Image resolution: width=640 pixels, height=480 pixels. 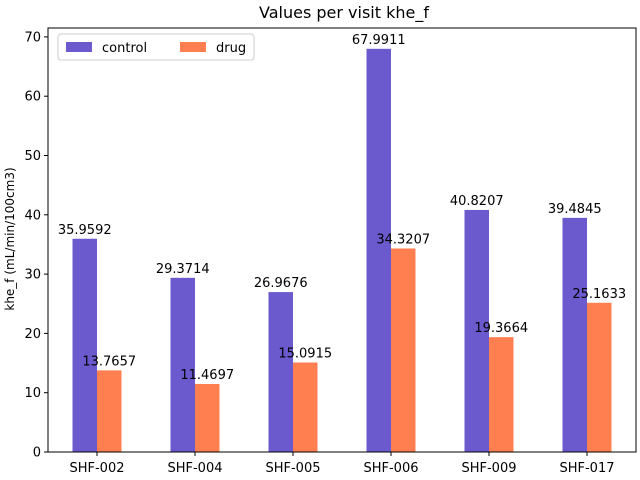 What do you see at coordinates (32, 215) in the screenshot?
I see `y-tick-label: 40` at bounding box center [32, 215].